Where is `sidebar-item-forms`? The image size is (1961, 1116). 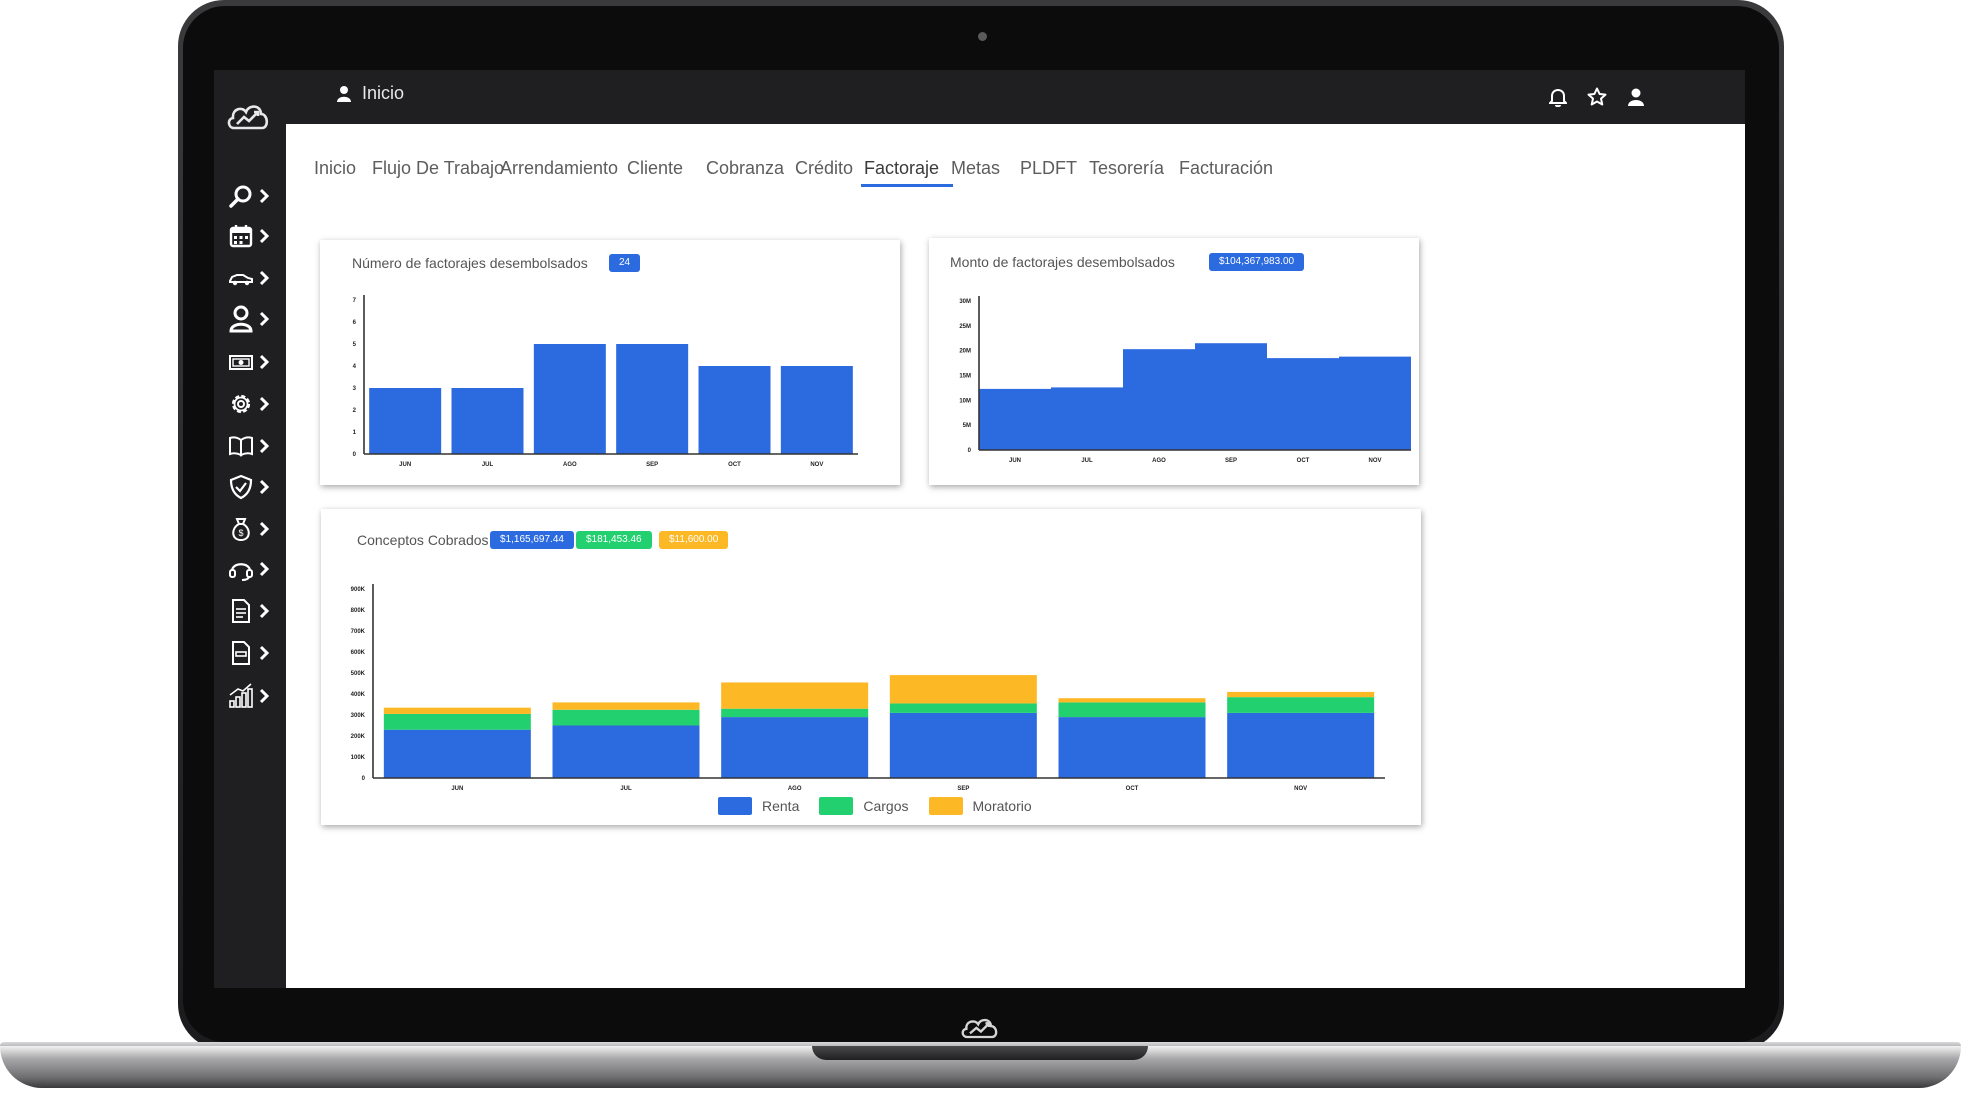
sidebar-item-forms is located at coordinates (252, 653).